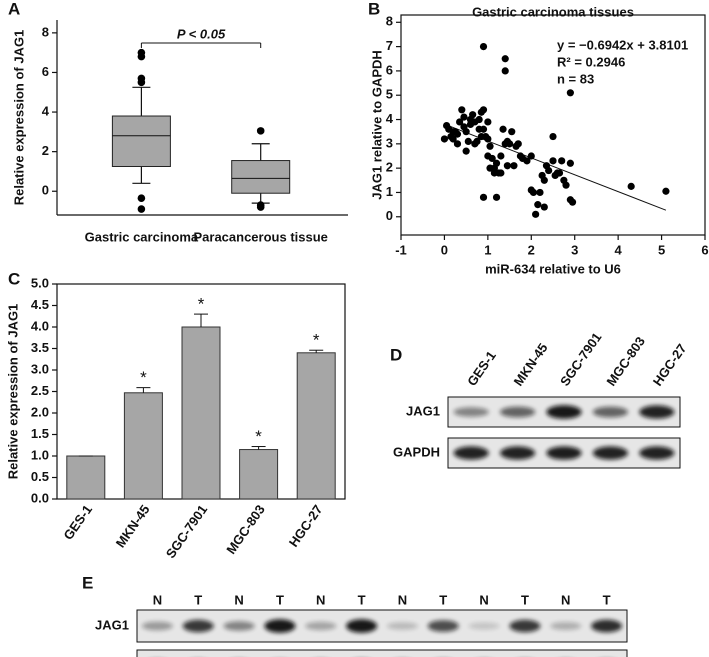 The height and width of the screenshot is (657, 709). Describe the element at coordinates (306, 526) in the screenshot. I see `x-tick-label: HGC-27` at that location.